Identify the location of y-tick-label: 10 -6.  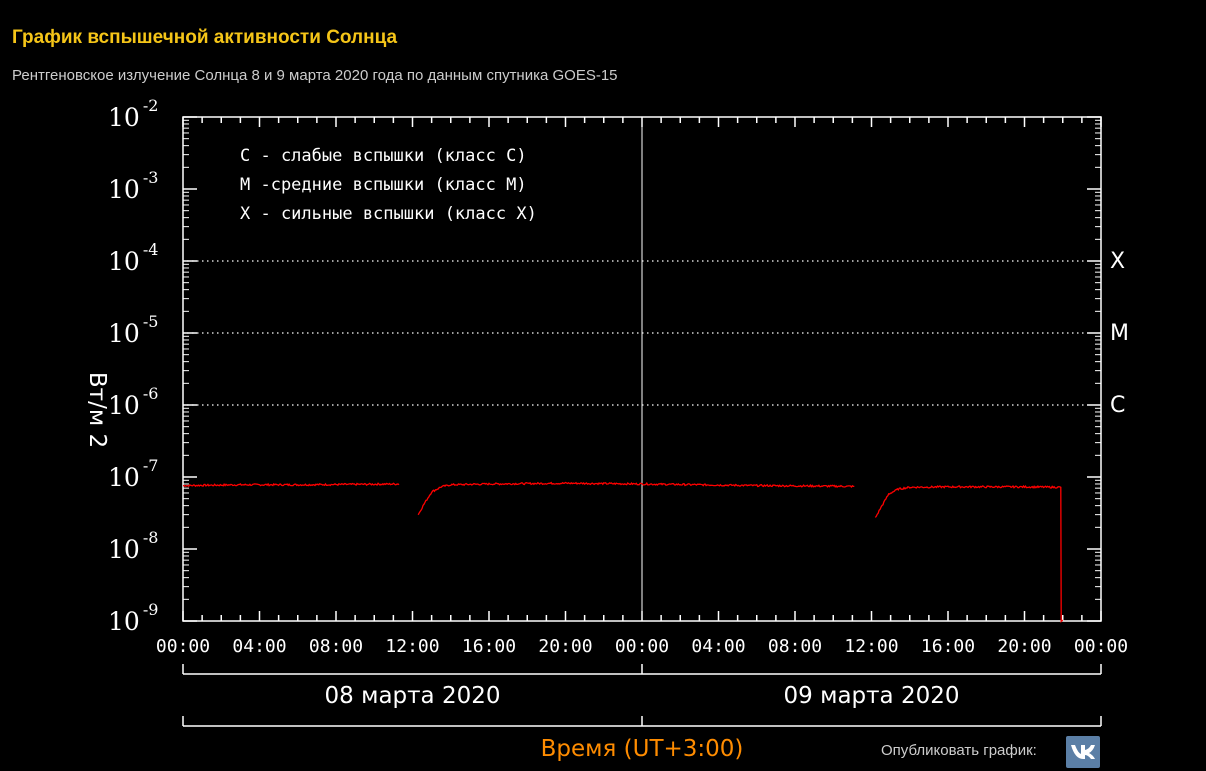
(133, 402).